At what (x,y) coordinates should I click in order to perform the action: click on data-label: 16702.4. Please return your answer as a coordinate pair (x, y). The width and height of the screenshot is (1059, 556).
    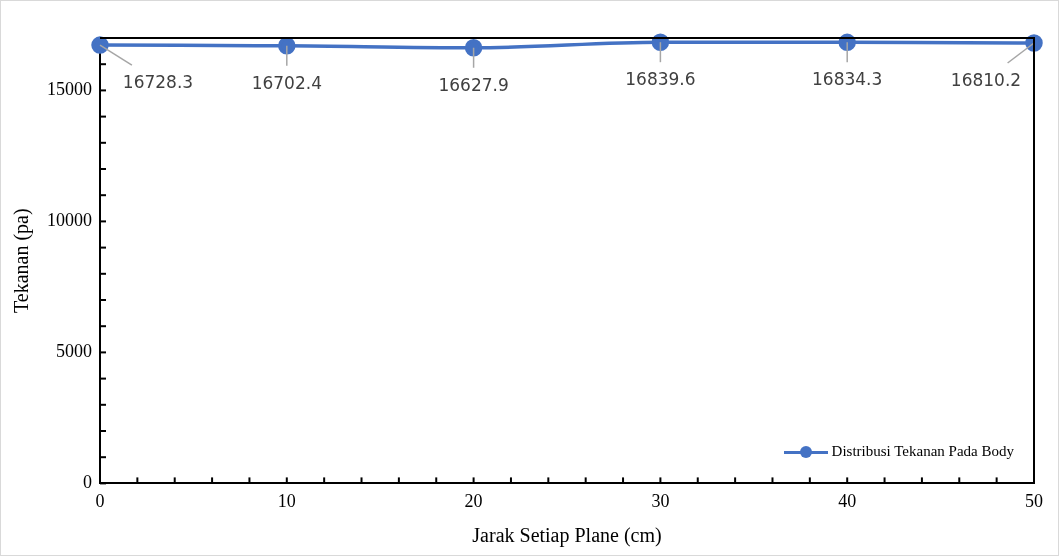
    Looking at the image, I should click on (286, 82).